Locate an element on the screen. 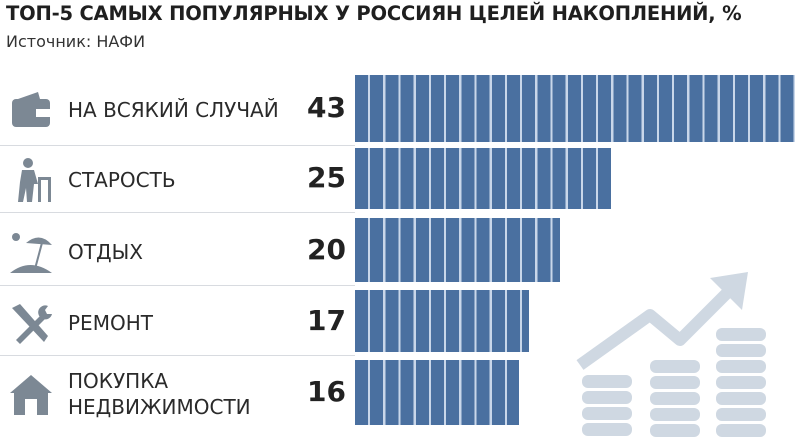 This screenshot has width=800, height=437. category-label: СТАРОСТЬ is located at coordinates (122, 180).